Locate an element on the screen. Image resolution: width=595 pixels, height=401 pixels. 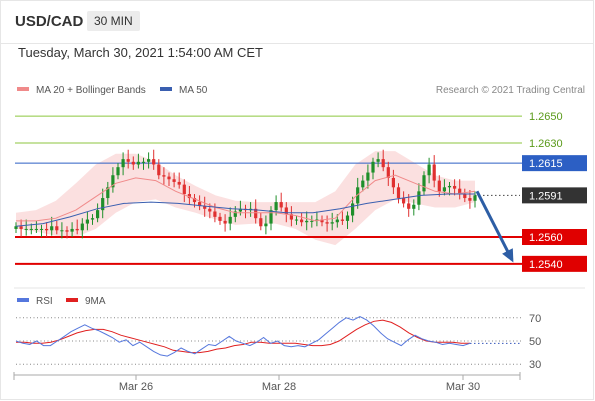
rsi-tick-70: 70 is located at coordinates (535, 319).